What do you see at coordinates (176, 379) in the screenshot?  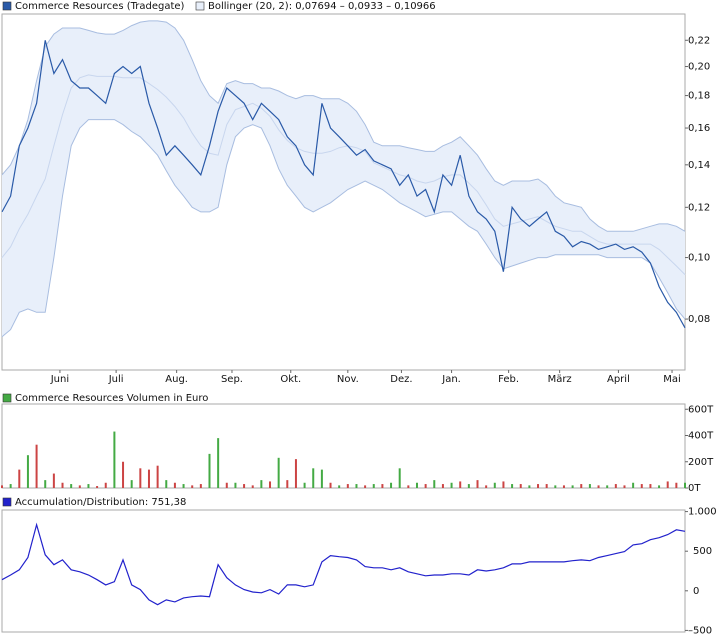 I see `x-tick-label: Aug.` at bounding box center [176, 379].